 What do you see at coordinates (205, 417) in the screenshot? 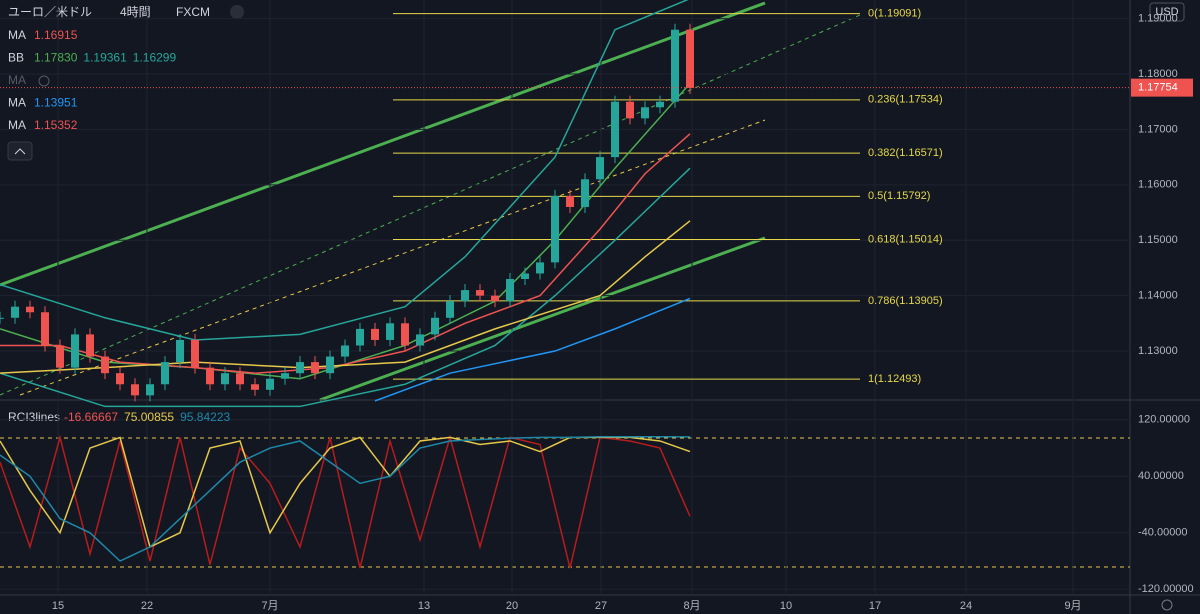
I see `rci-value: 95.84223` at bounding box center [205, 417].